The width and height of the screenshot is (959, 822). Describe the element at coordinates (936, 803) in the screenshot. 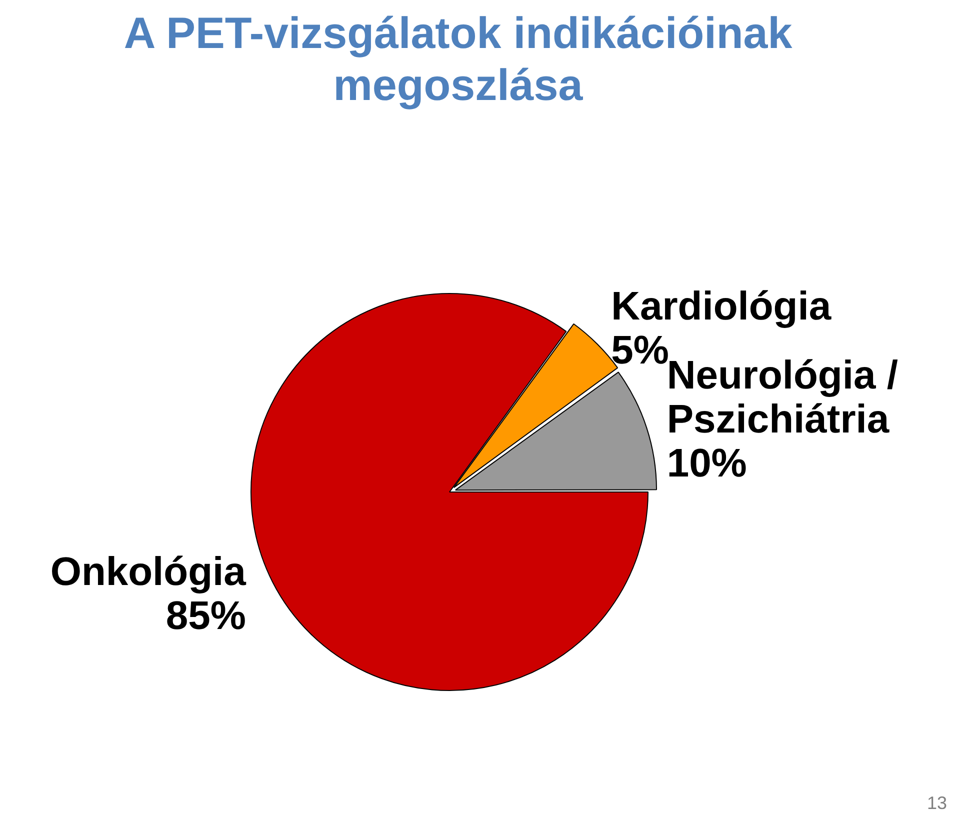

I see `text: 13` at that location.